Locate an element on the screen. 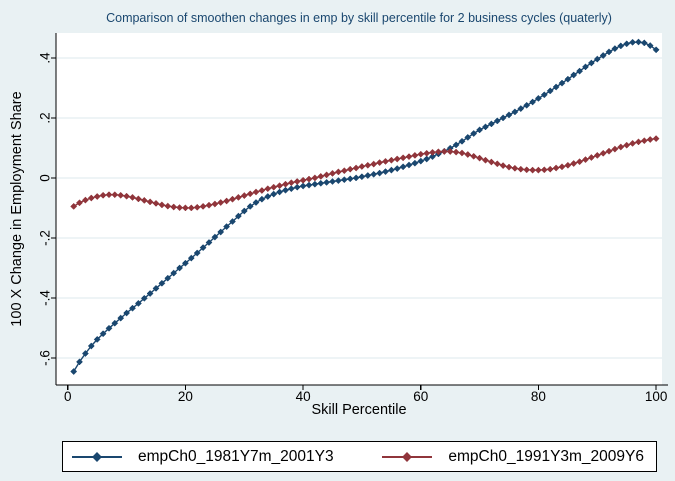 This screenshot has width=675, height=481. y-tick-label: -.2 is located at coordinates (45, 238).